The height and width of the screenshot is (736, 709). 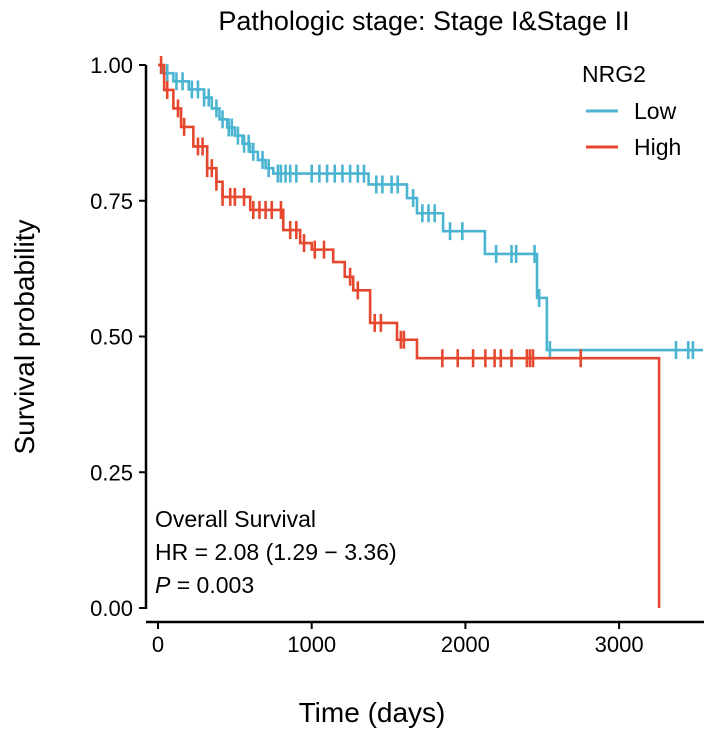 I want to click on x-tick-label: 1000, so click(x=311, y=644).